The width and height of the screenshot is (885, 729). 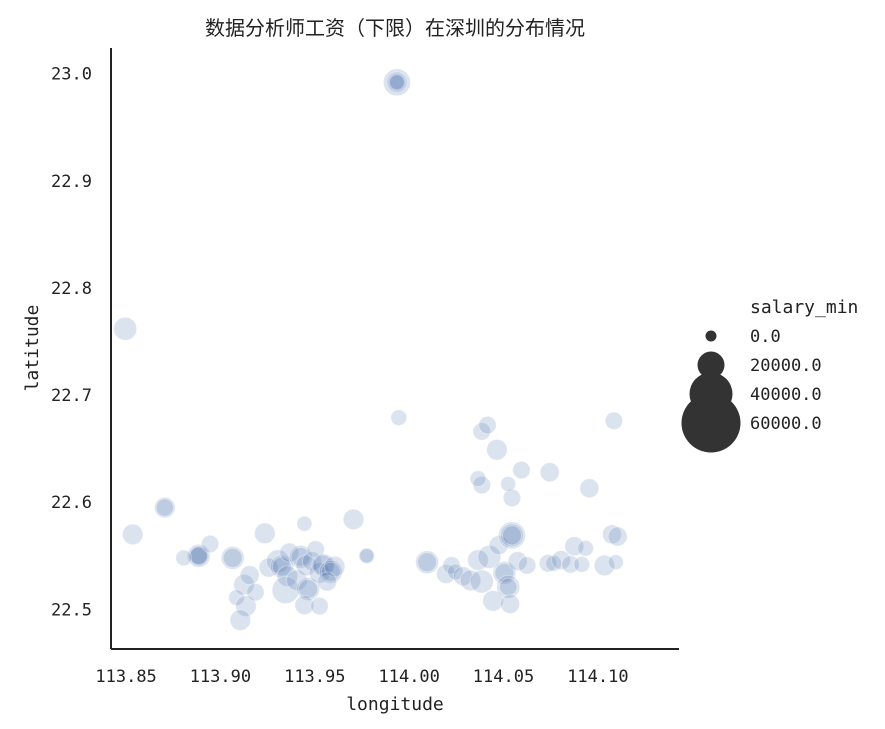 I want to click on y-tick-label: 23.0, so click(x=71, y=75).